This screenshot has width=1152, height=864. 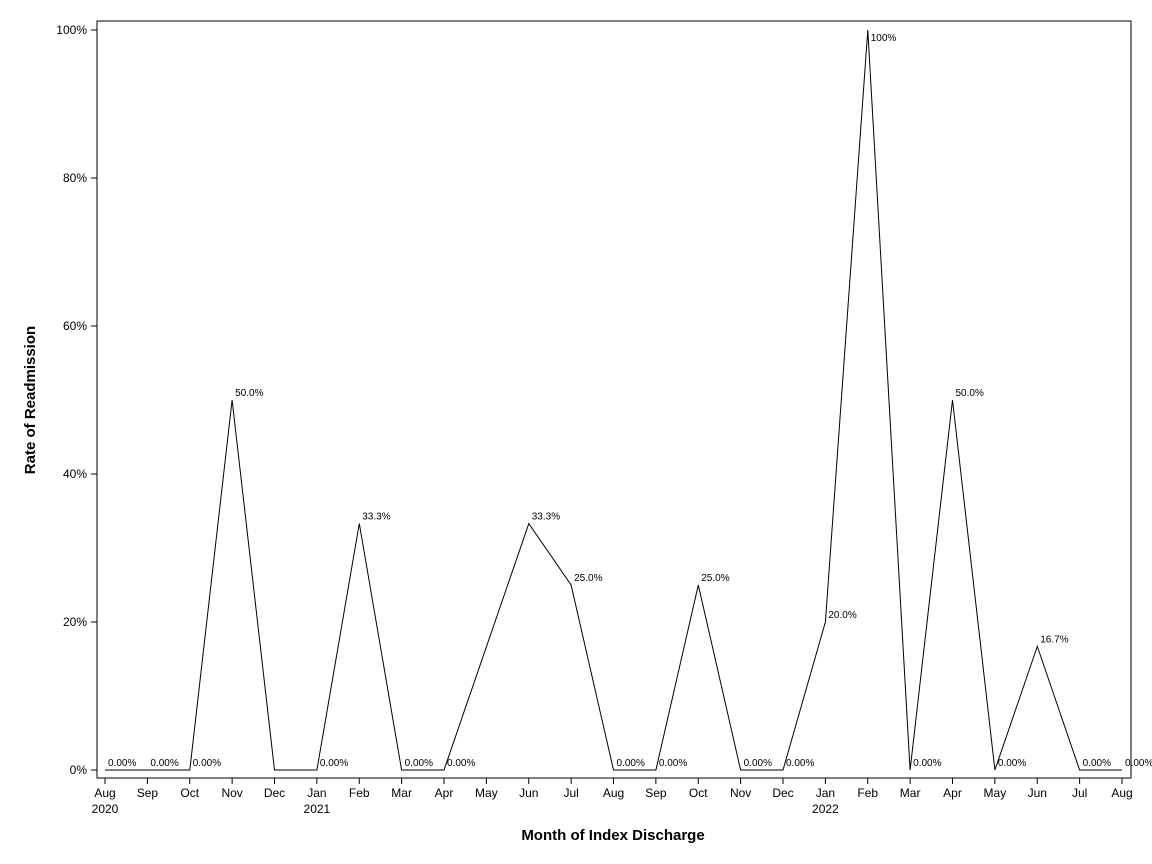 What do you see at coordinates (825, 809) in the screenshot?
I see `x-tick-year-label: 2022` at bounding box center [825, 809].